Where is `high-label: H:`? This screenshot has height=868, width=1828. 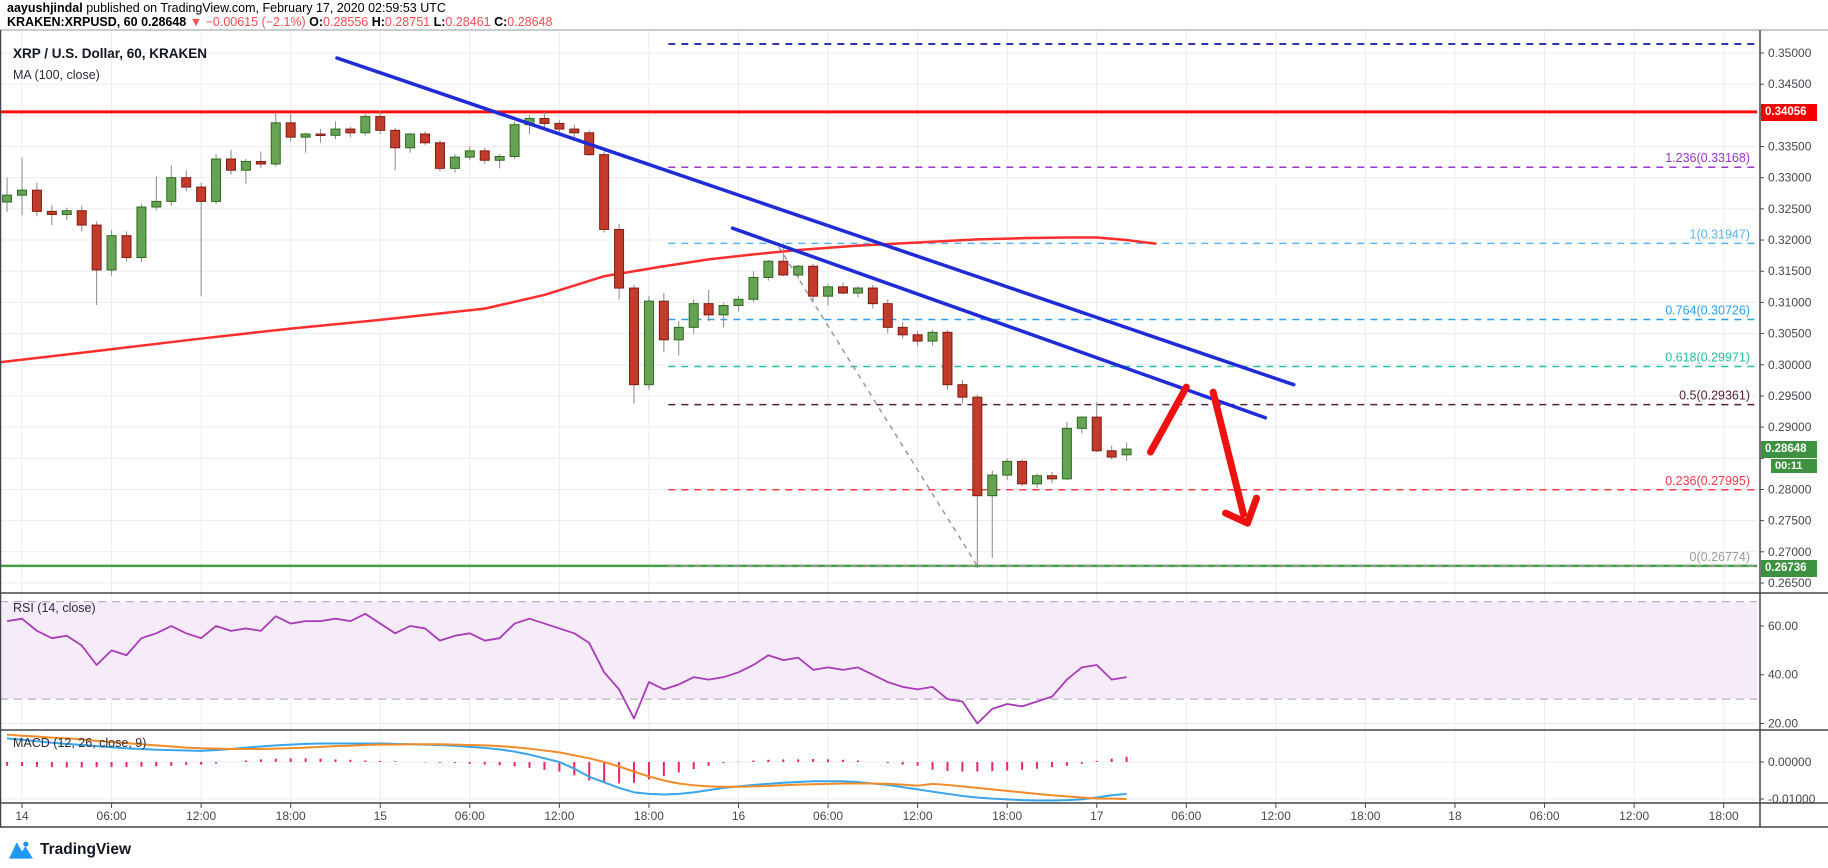
high-label: H: is located at coordinates (378, 22).